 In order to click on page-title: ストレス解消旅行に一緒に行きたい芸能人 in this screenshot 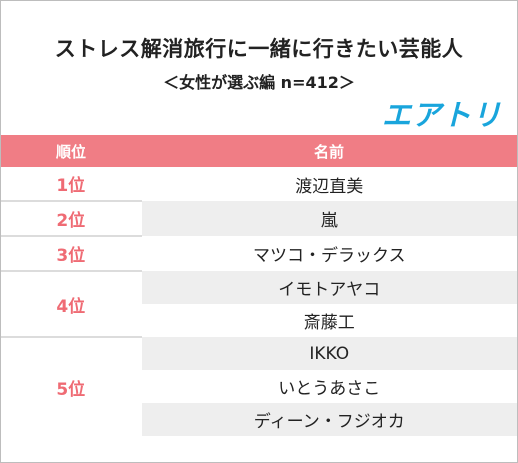, I will do `click(259, 49)`.